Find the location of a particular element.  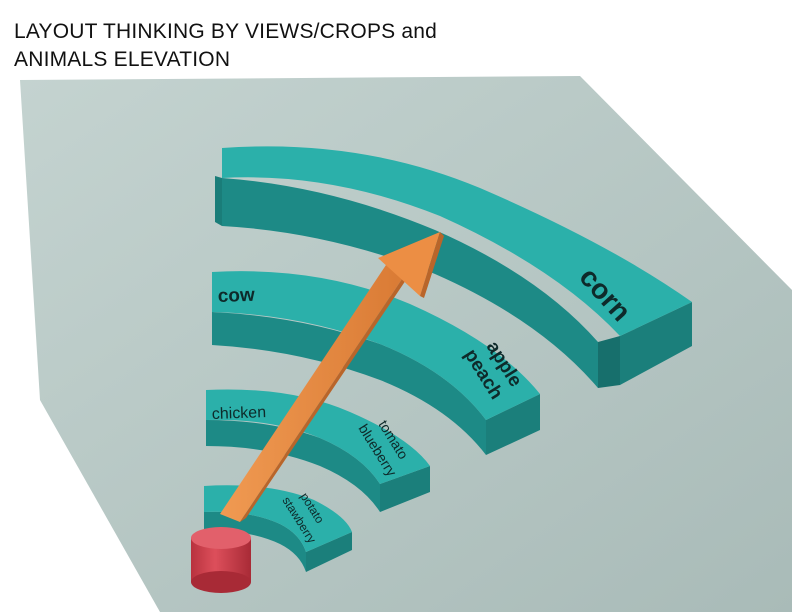

direction-arrow is located at coordinates (332, 377).